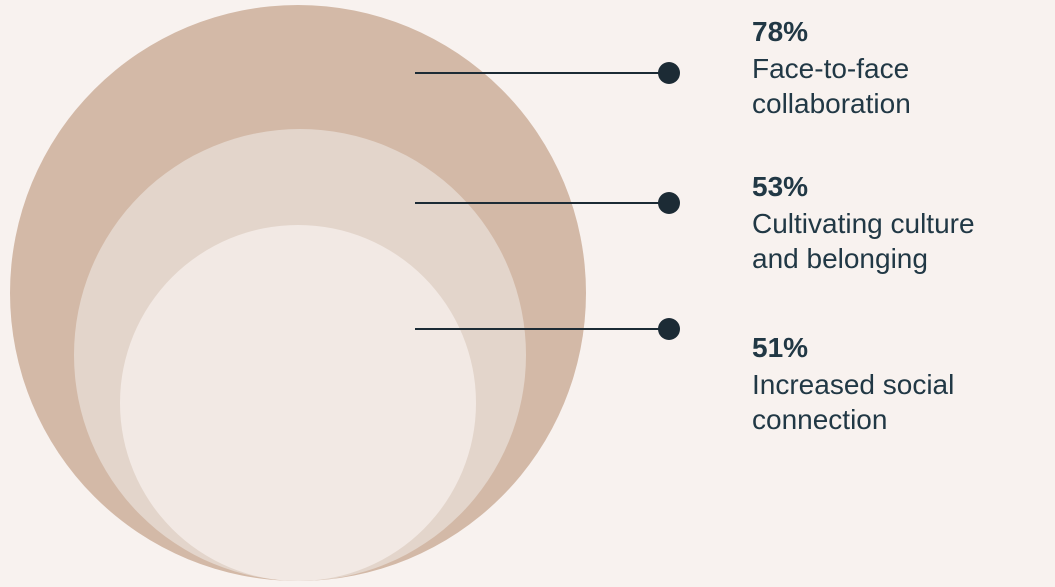 The image size is (1055, 587). Describe the element at coordinates (831, 103) in the screenshot. I see `category-label-outer-line-2: collaboration` at that location.